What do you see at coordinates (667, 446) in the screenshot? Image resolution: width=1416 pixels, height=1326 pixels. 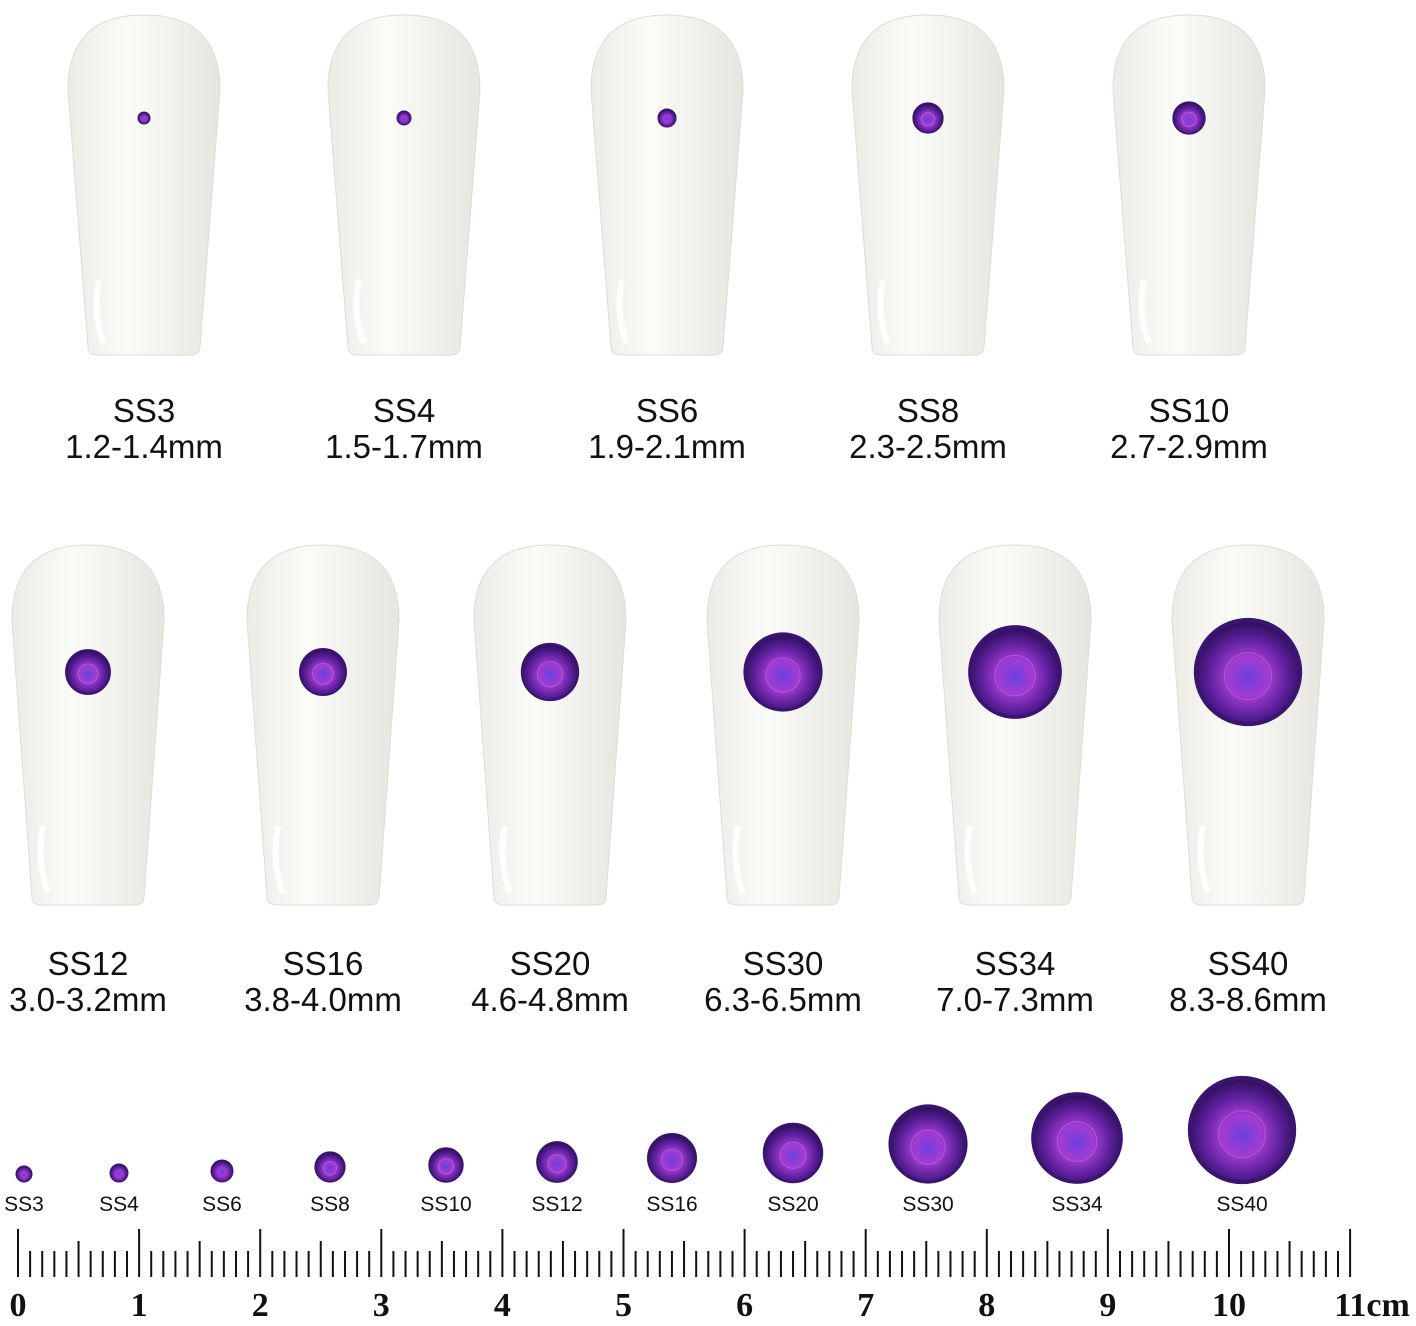 I see `size-range: 1.9-2.1mm` at bounding box center [667, 446].